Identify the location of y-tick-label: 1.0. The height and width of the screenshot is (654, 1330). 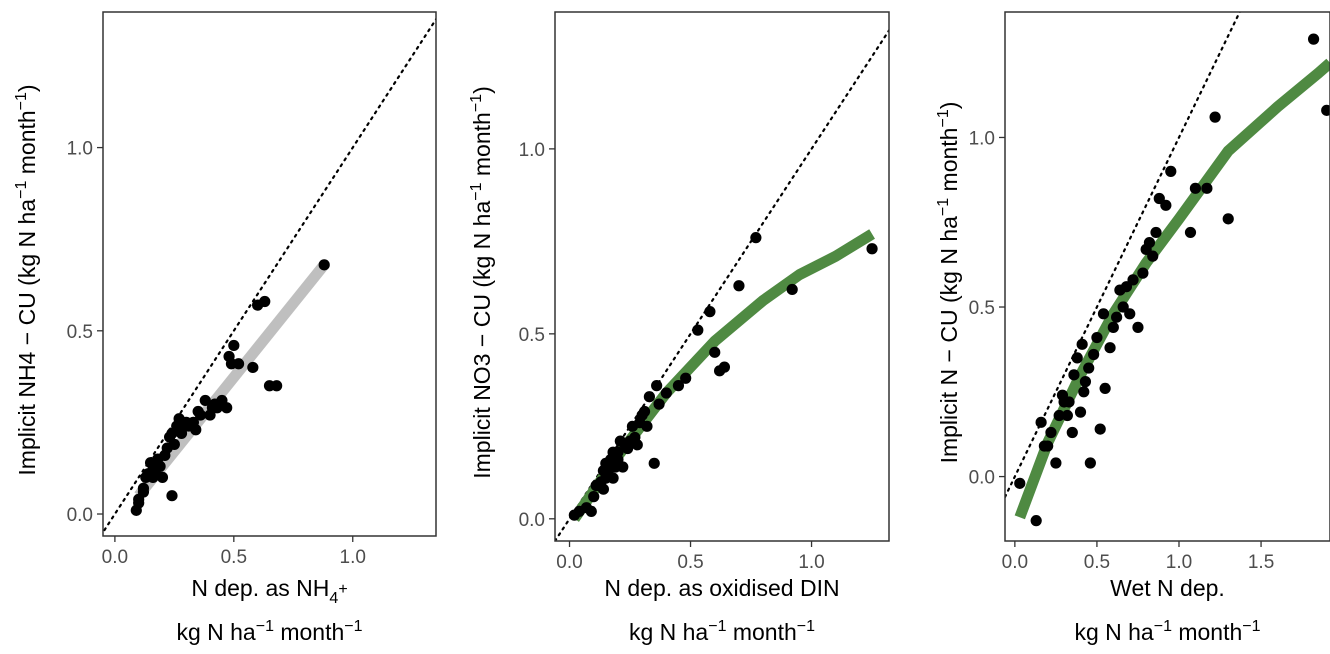
(532, 150).